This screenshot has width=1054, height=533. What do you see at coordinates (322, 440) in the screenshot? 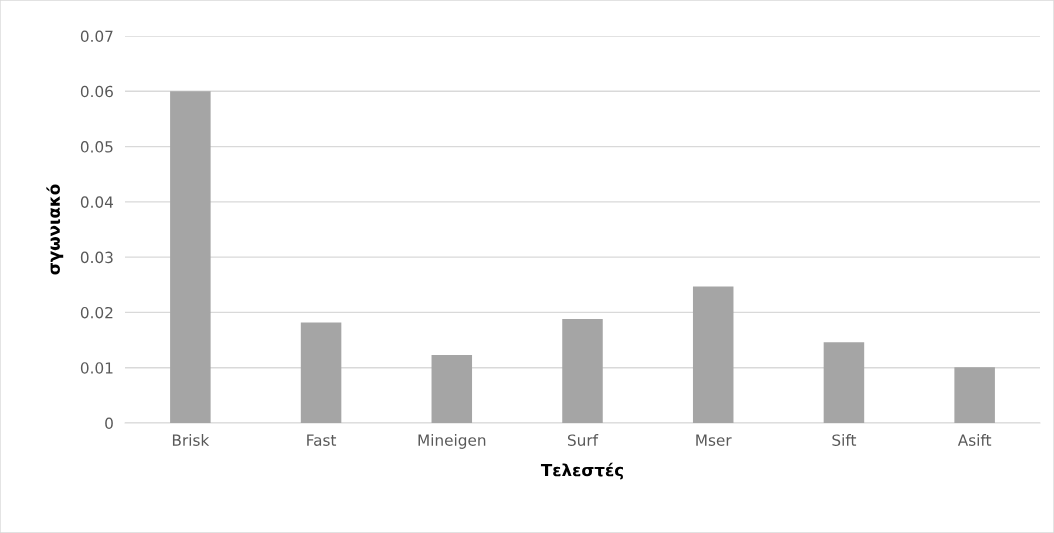
I see `x-tick-label: Fast` at bounding box center [322, 440].